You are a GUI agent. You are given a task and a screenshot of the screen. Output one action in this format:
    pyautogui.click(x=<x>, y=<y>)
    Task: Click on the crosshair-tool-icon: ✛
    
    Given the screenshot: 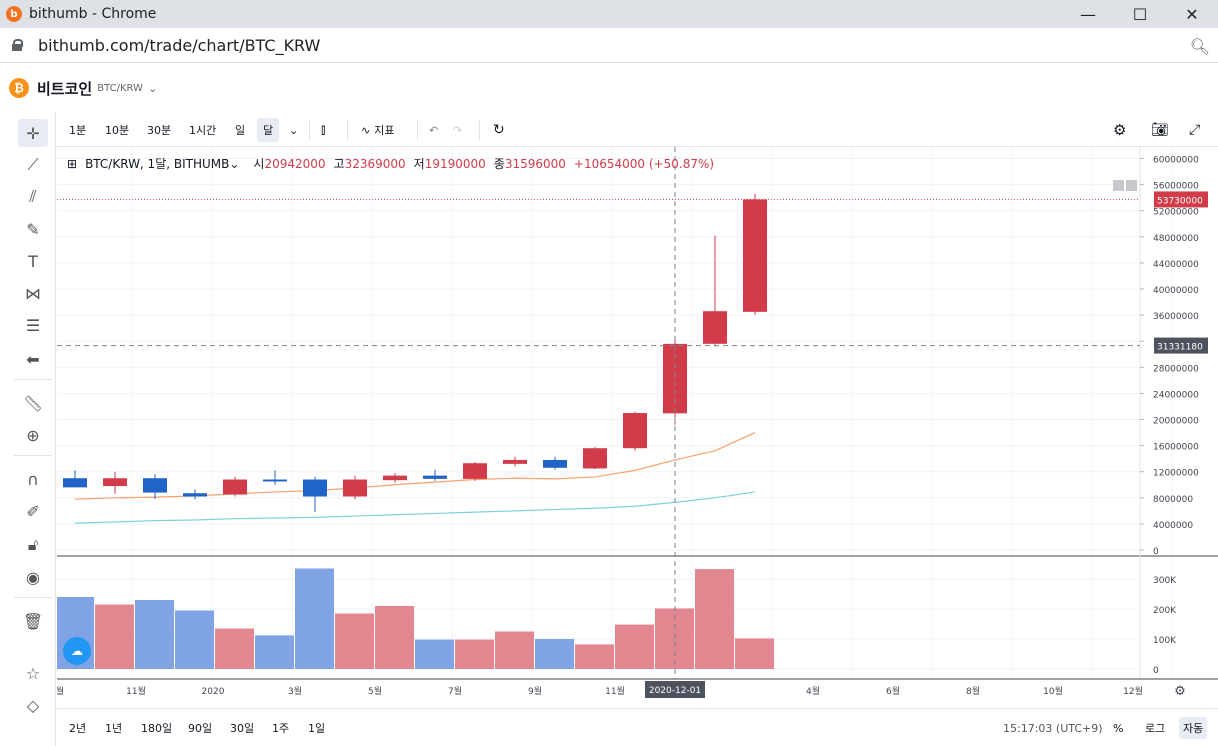 What is the action you would take?
    pyautogui.click(x=33, y=133)
    